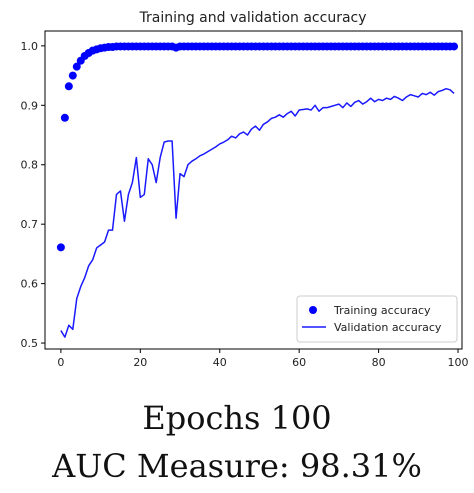 The height and width of the screenshot is (493, 474). I want to click on legend-training-marker, so click(313, 310).